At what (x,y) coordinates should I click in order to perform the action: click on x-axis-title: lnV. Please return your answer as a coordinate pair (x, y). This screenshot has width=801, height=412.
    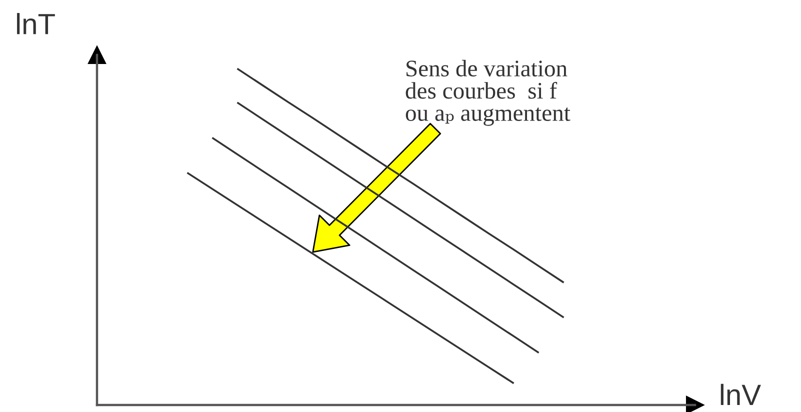
    Looking at the image, I should click on (740, 394).